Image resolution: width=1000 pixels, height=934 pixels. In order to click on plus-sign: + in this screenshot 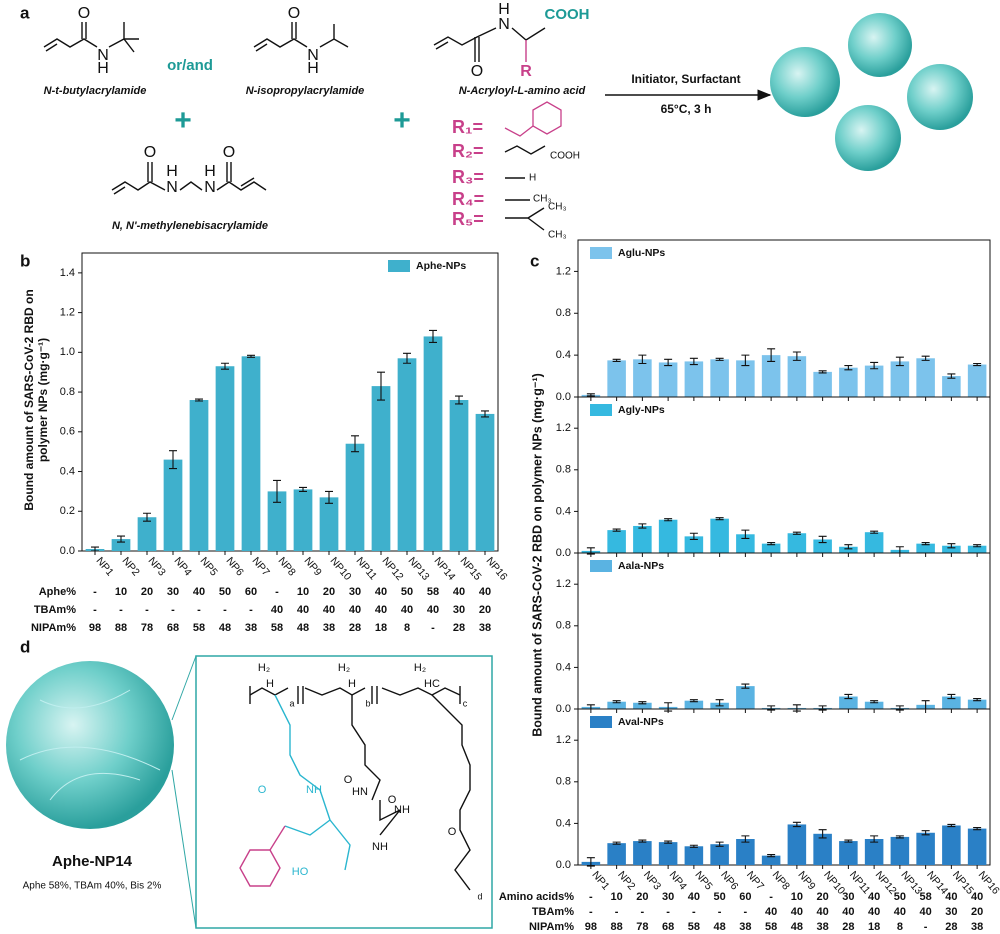, I will do `click(183, 120)`.